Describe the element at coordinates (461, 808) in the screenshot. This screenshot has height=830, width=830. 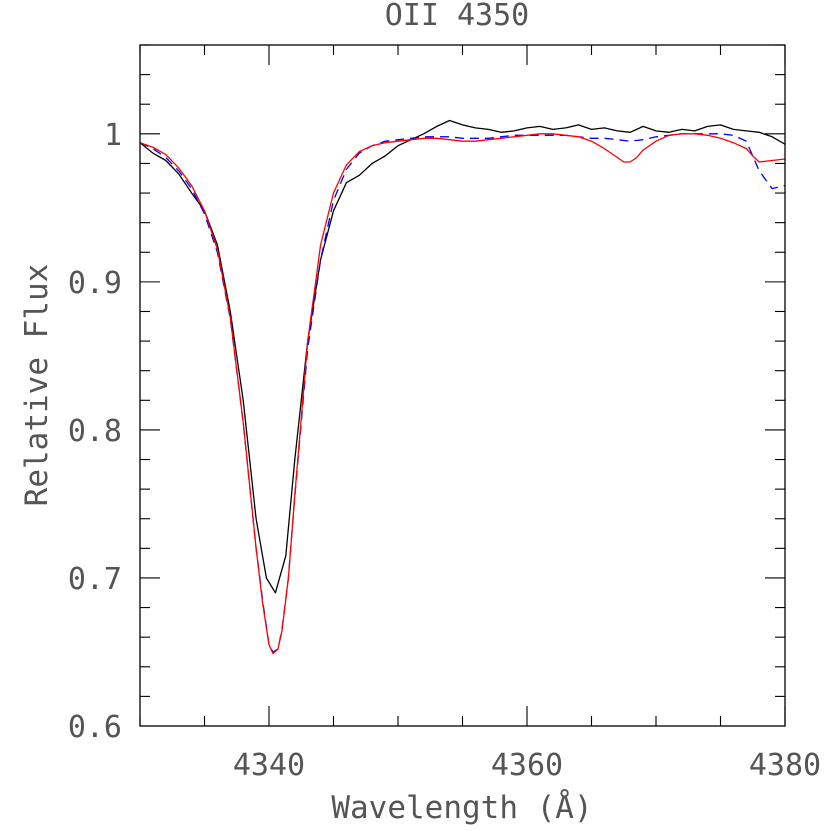
I see `x-axis-label: Wavelength (Å)` at that location.